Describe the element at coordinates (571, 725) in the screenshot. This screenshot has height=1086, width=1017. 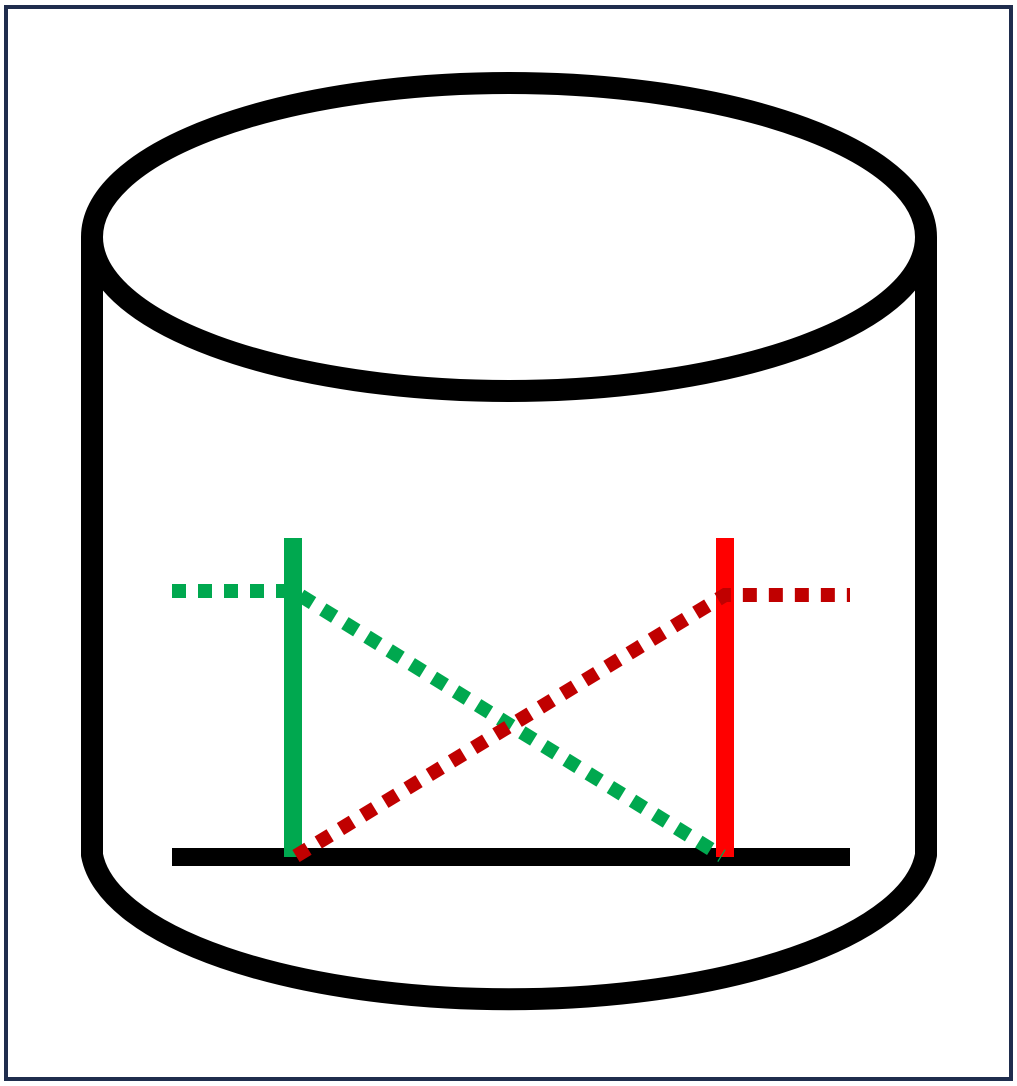
I see `red-dotted-path` at that location.